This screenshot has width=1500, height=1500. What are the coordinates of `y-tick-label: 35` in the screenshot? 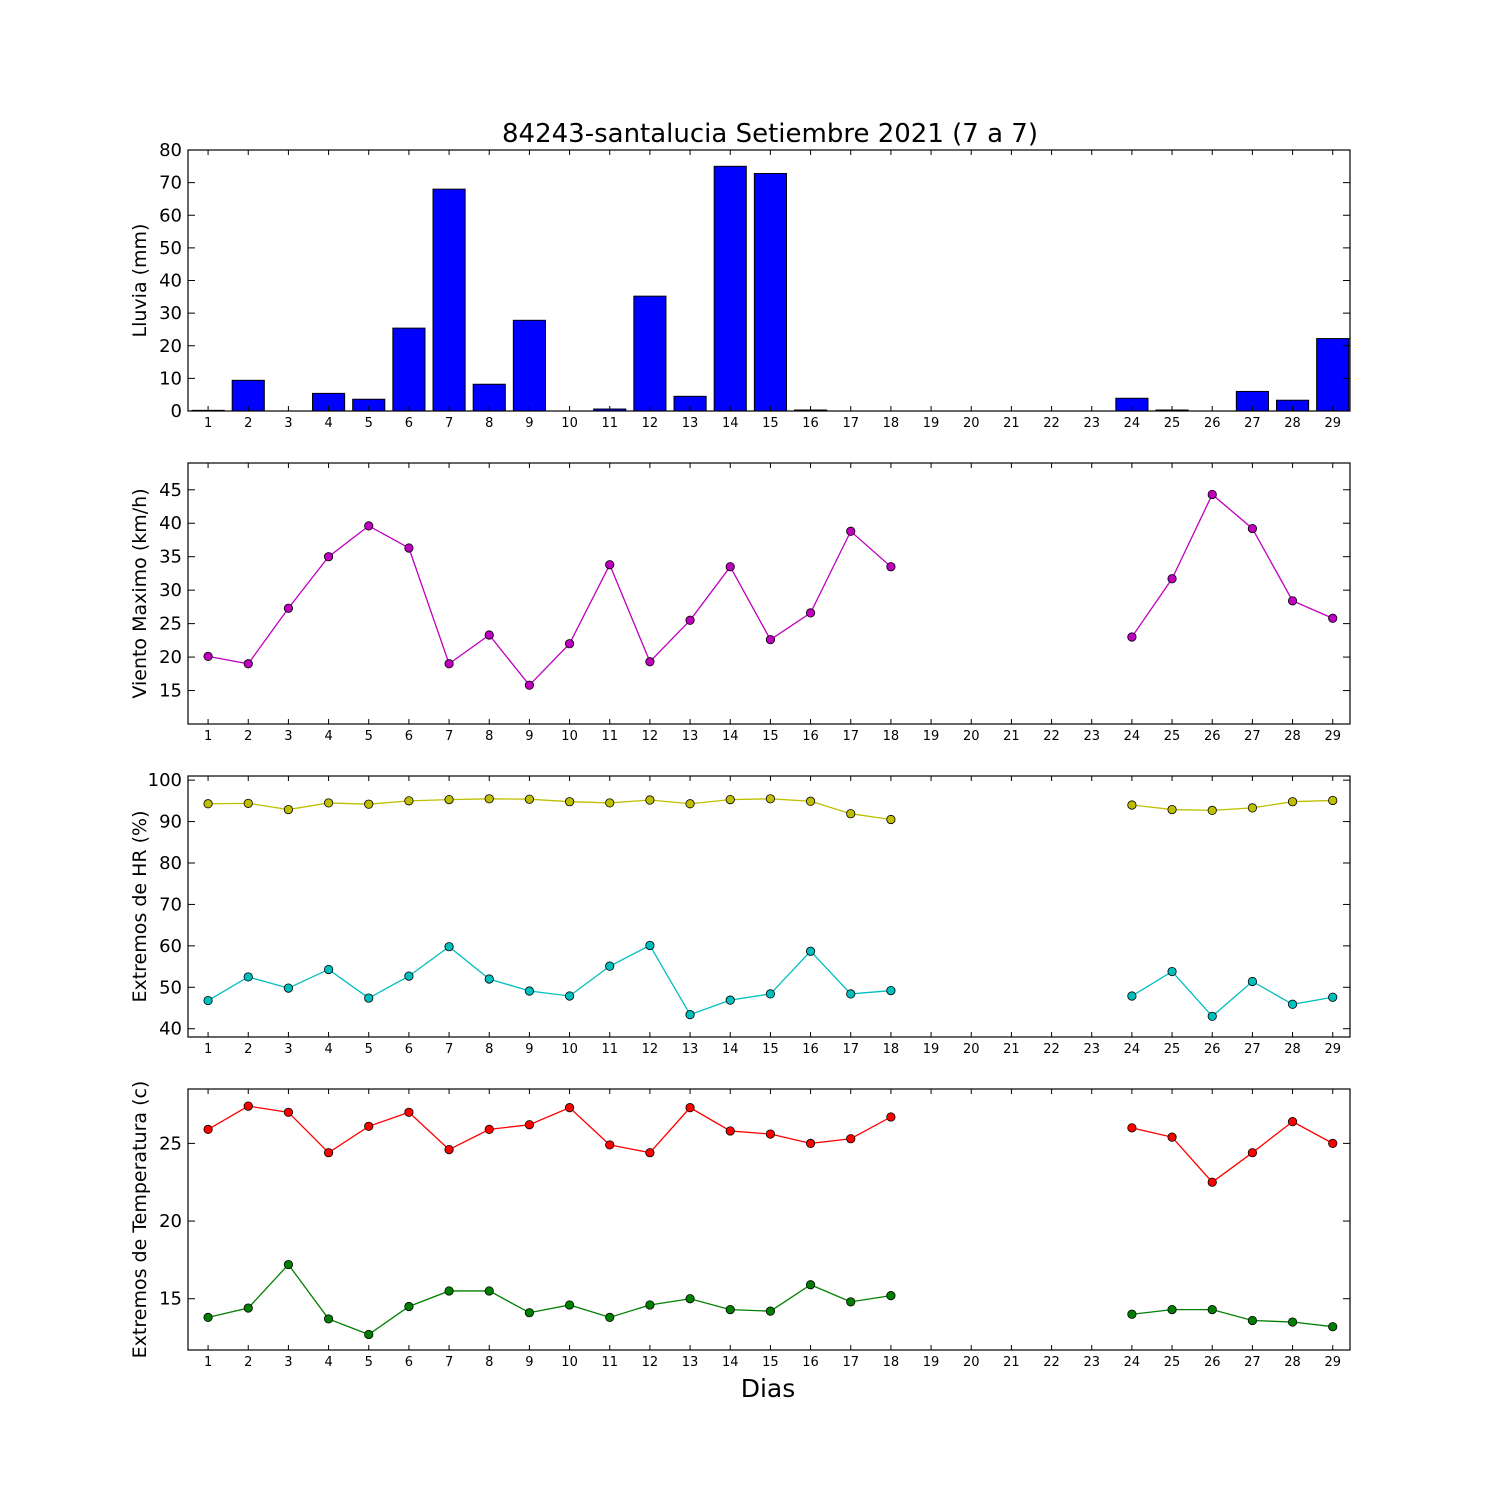 It's located at (170, 557).